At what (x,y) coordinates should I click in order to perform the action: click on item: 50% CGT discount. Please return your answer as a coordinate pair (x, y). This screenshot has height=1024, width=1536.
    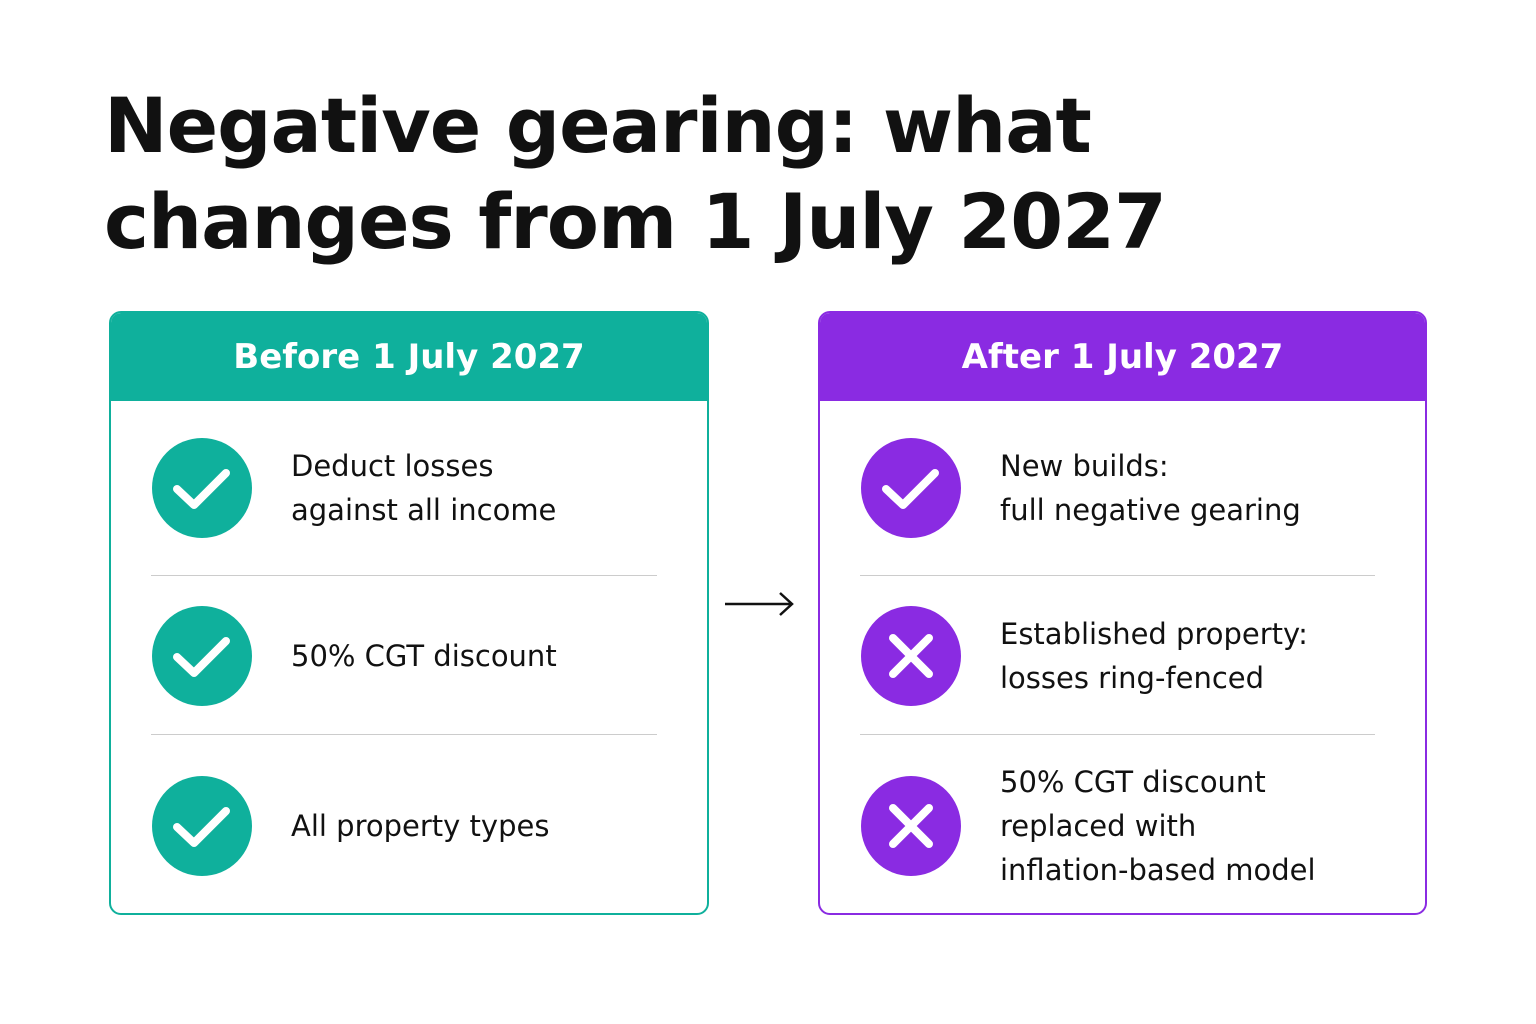
    Looking at the image, I should click on (404, 655).